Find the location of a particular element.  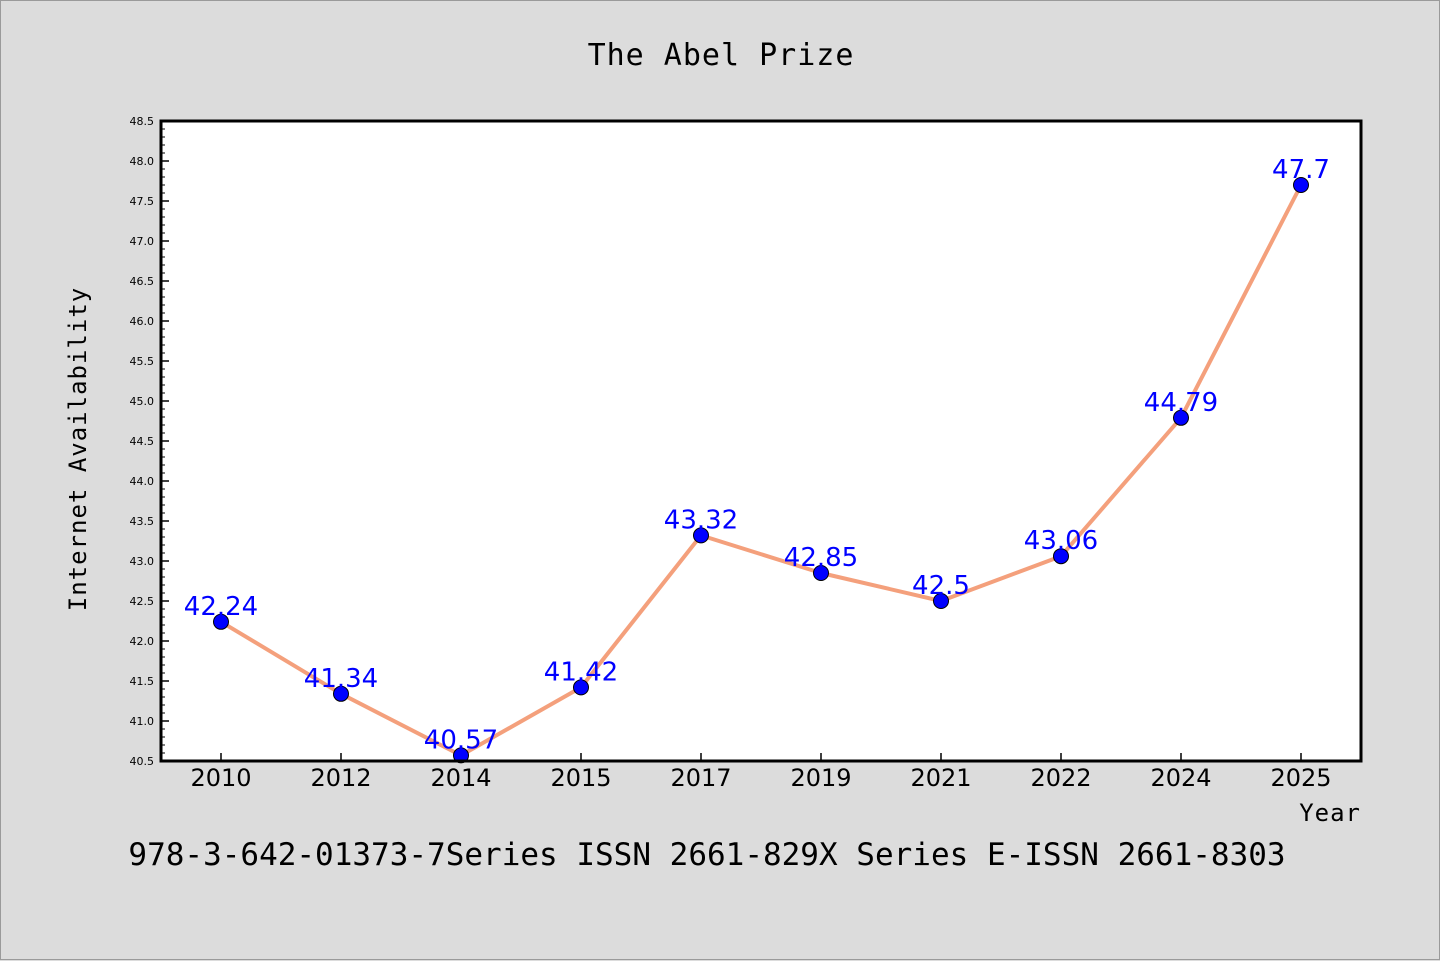

data-label: 41.42 is located at coordinates (581, 672).